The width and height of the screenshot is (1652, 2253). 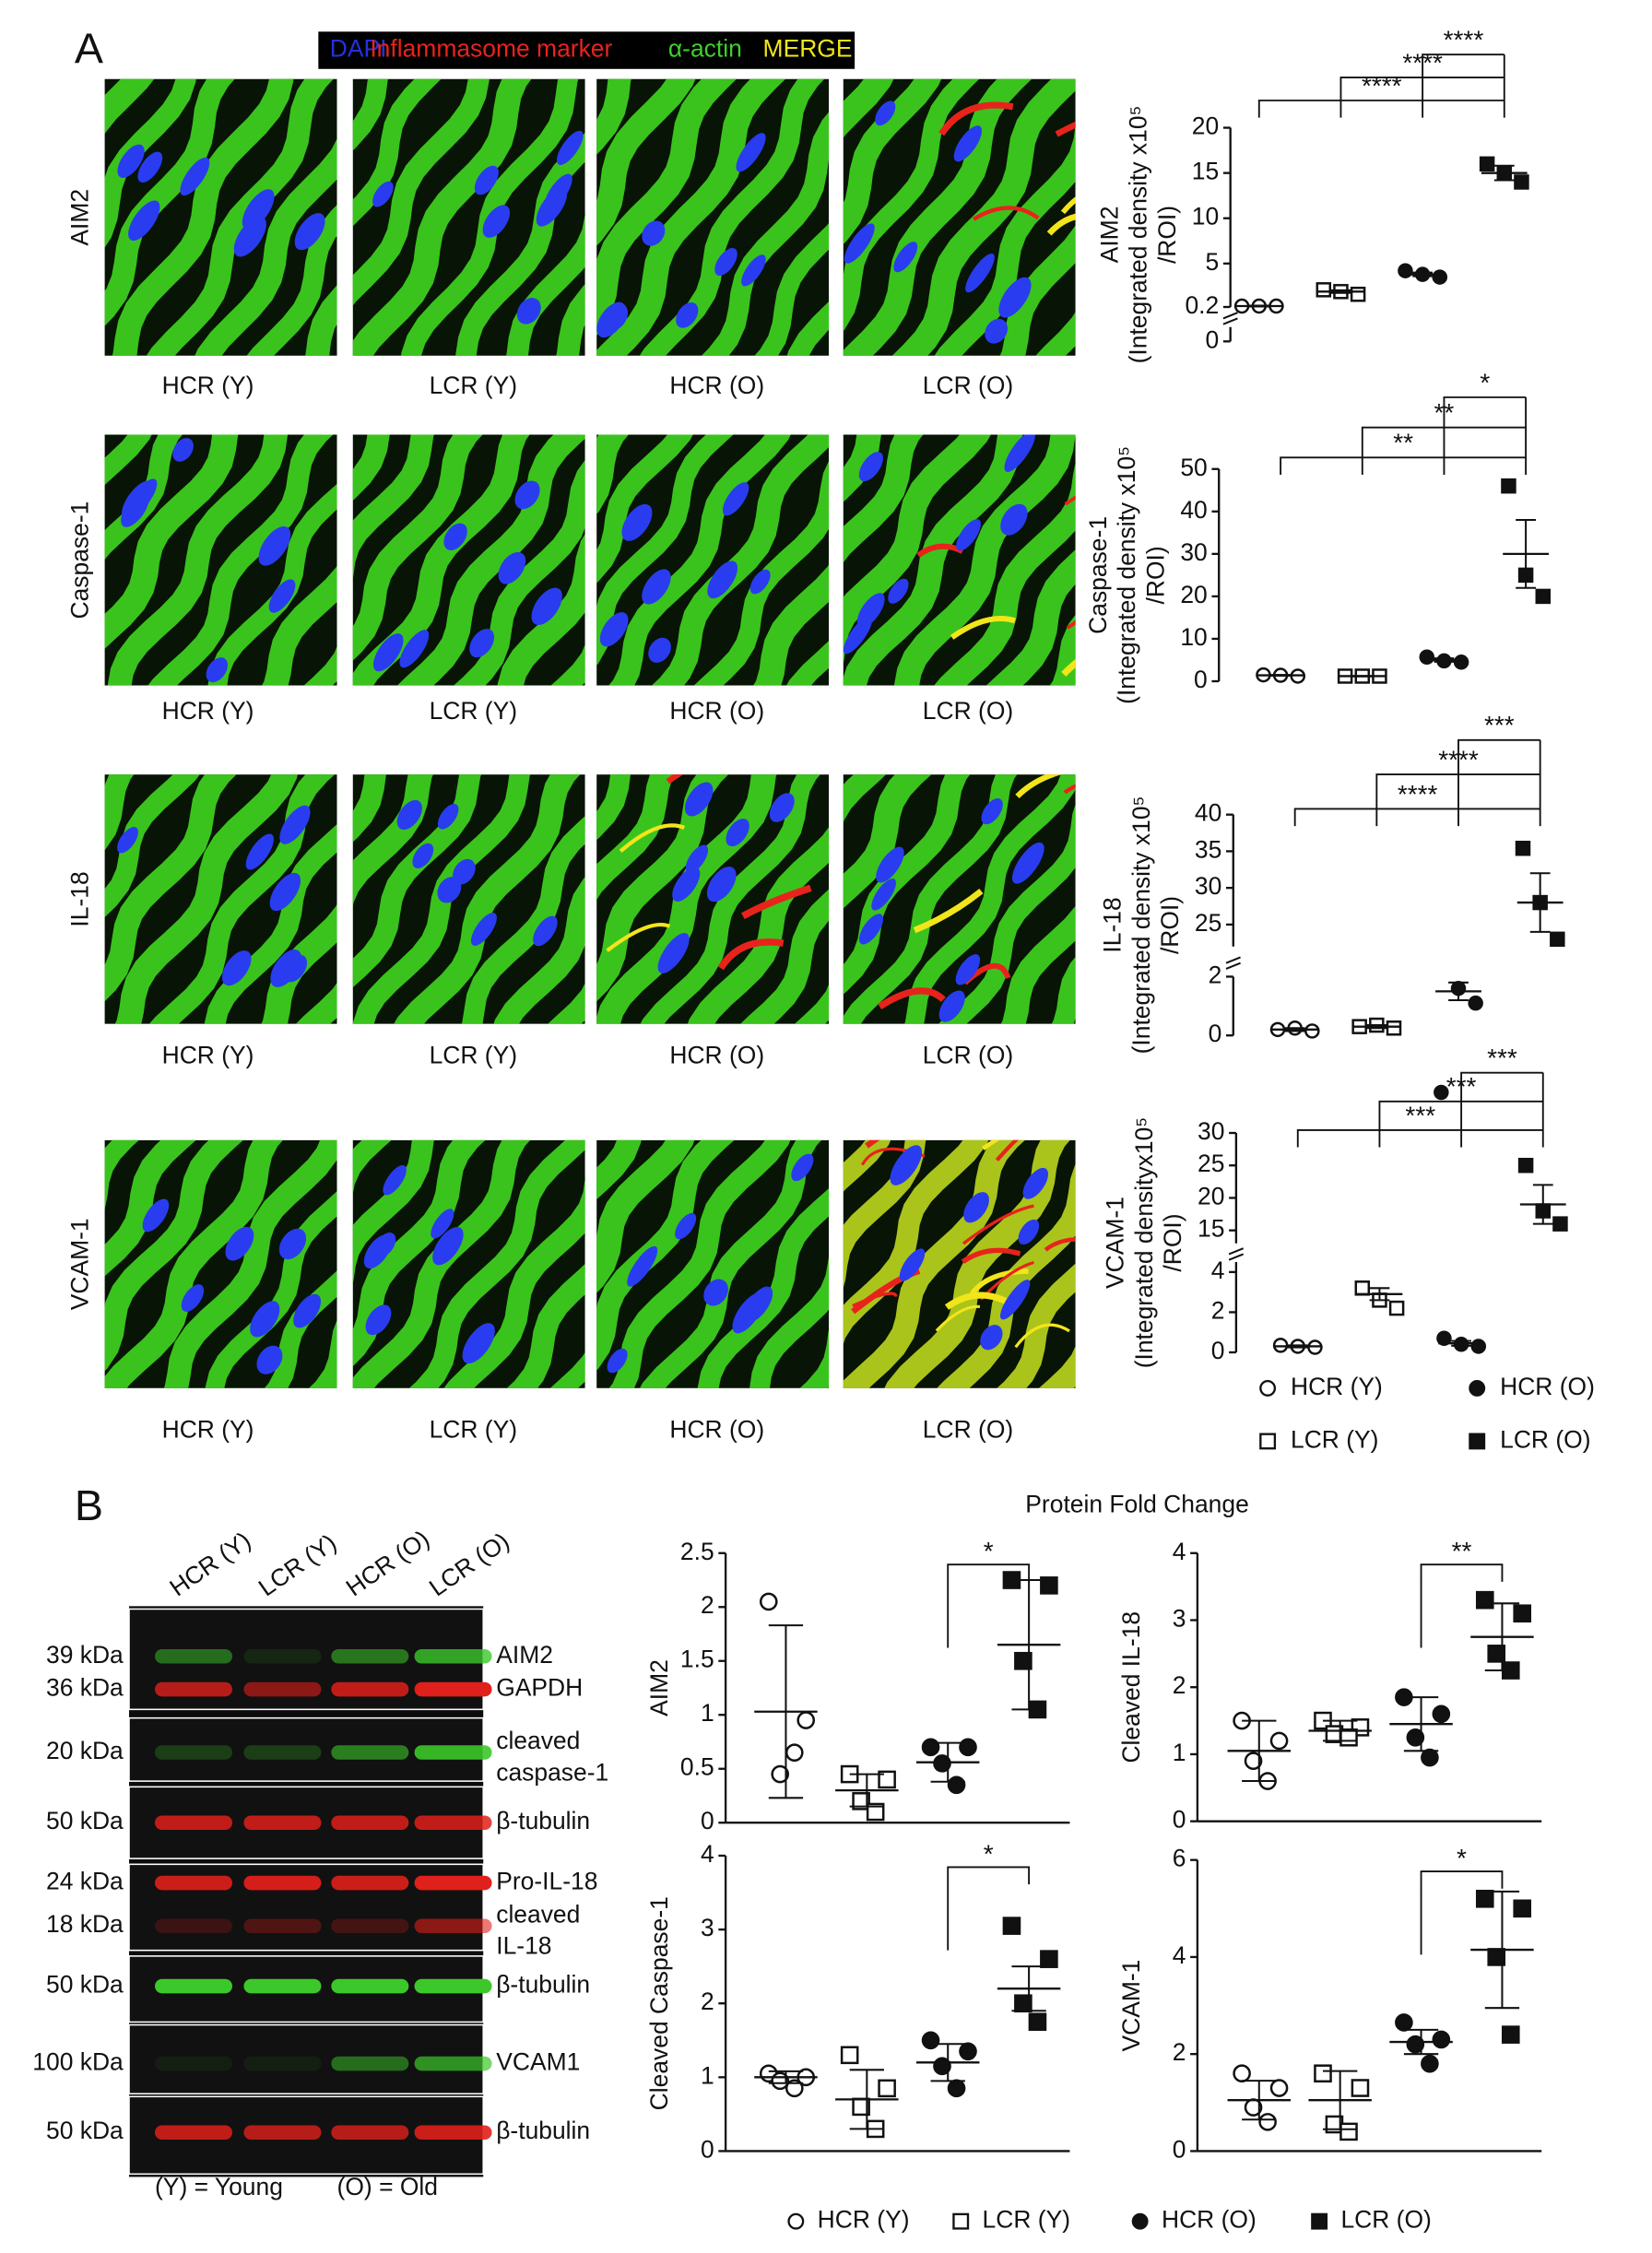 I want to click on y-tick-label: 1, so click(x=707, y=2075).